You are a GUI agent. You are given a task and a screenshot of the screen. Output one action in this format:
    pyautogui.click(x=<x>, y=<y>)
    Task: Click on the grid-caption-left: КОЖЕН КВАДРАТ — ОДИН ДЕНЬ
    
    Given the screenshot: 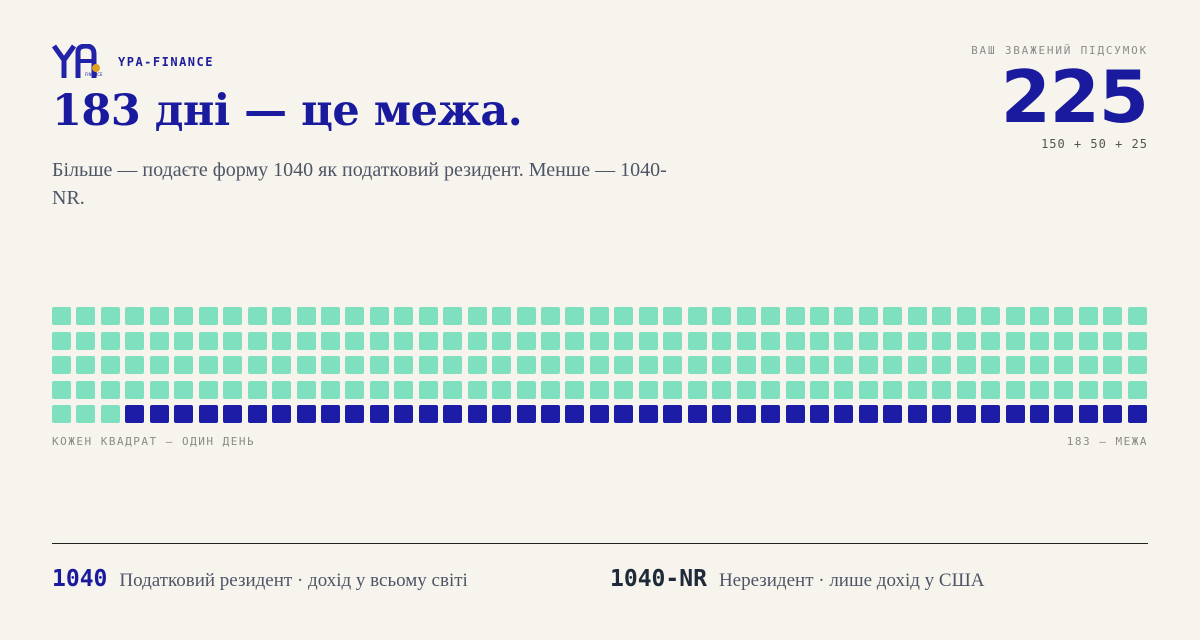 What is the action you would take?
    pyautogui.click(x=154, y=441)
    